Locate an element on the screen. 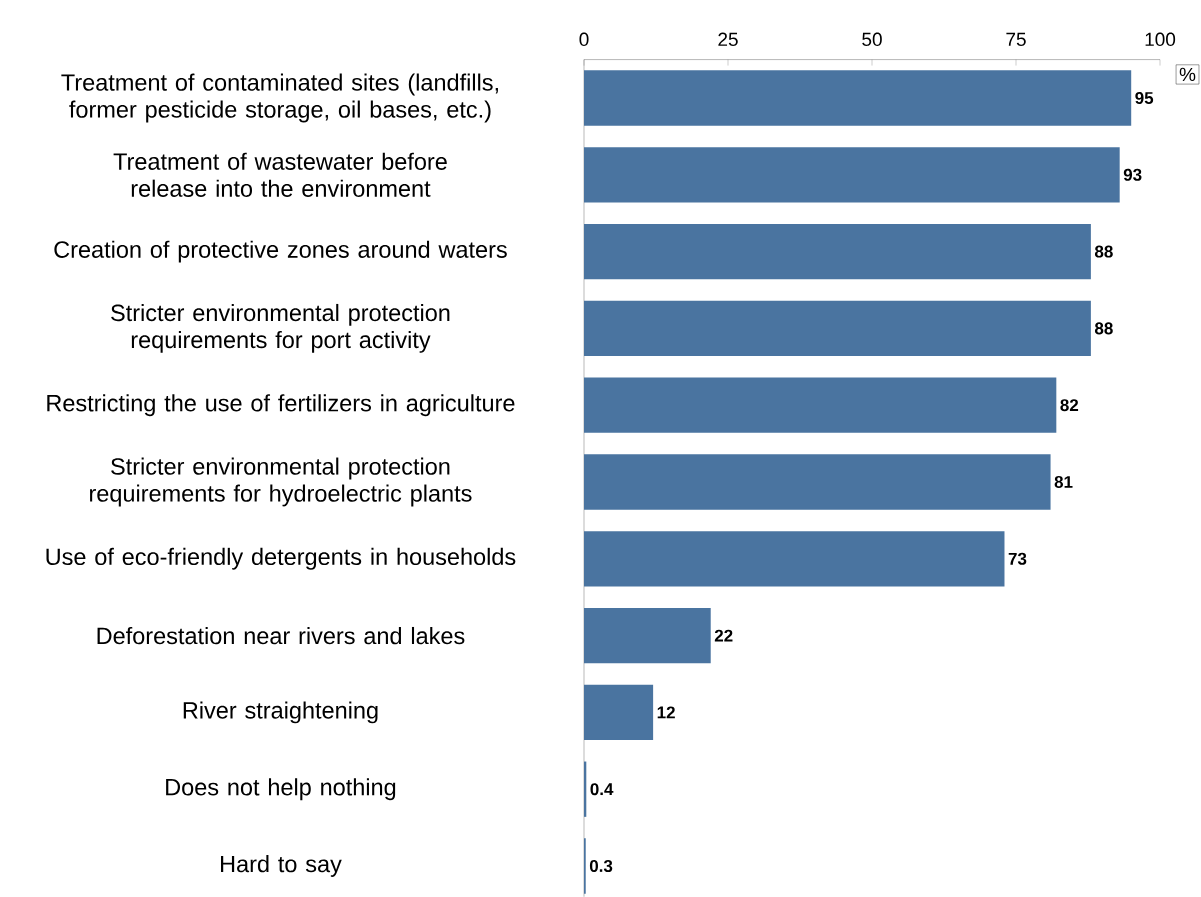 This screenshot has width=1201, height=897. y-tick-label: Stricter environmental protection requirements for hydroelectric plants is located at coordinates (281, 482).